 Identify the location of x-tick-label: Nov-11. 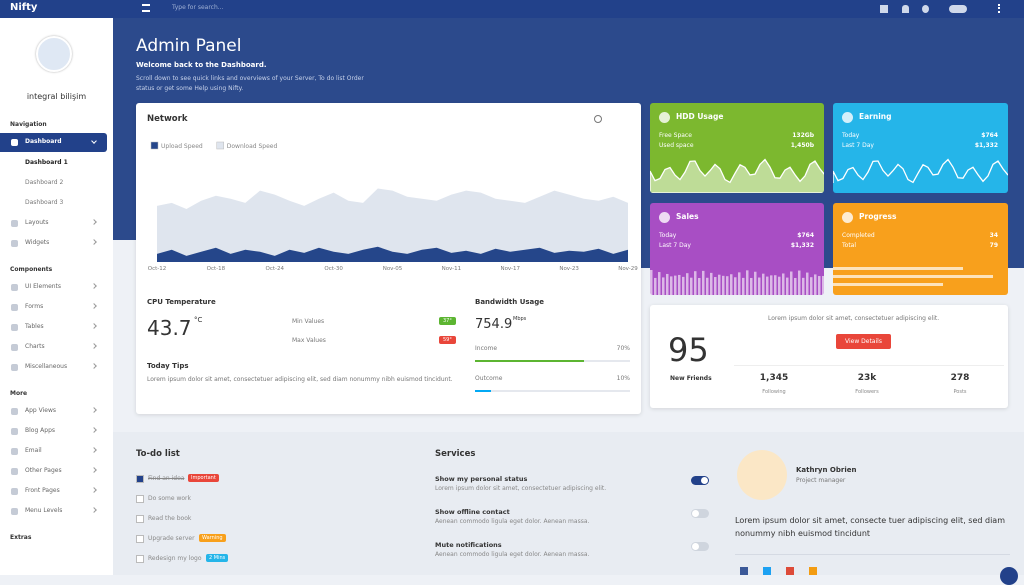
(452, 269).